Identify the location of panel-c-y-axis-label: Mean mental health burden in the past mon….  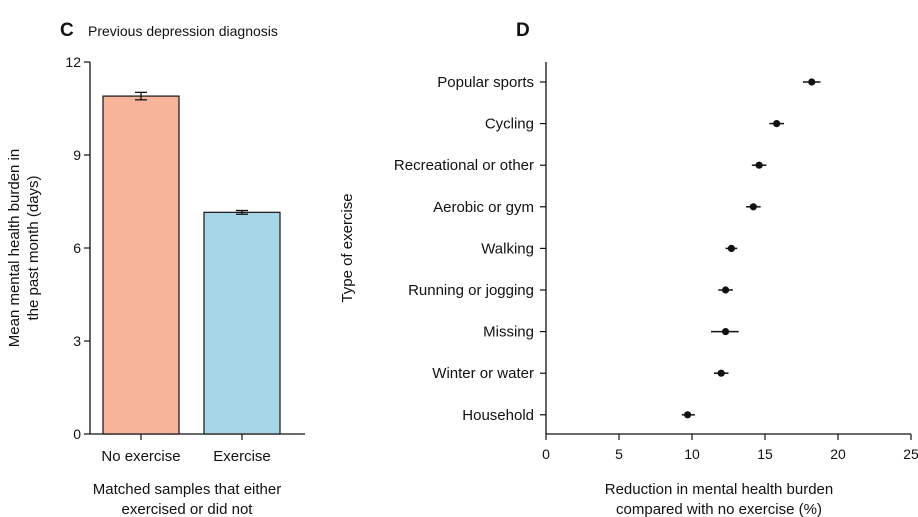
(24, 248).